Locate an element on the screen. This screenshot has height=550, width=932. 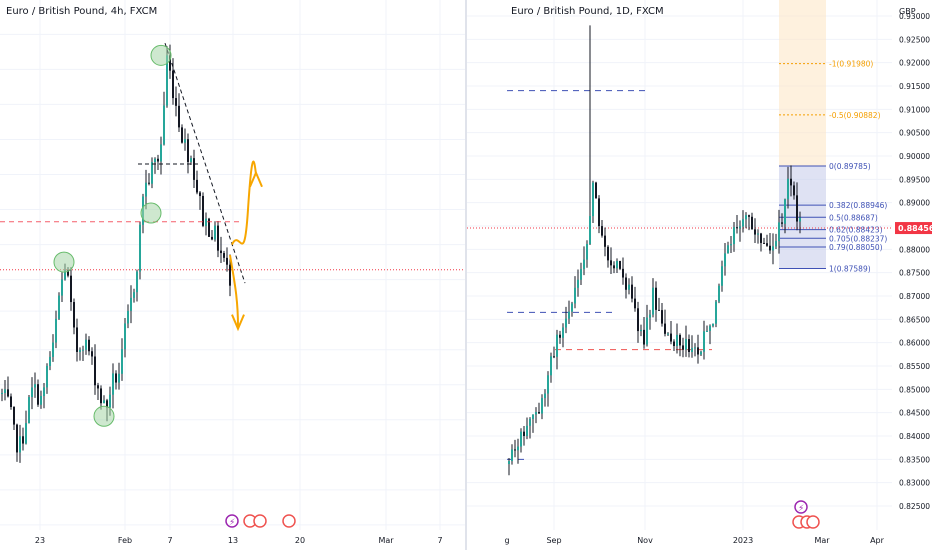
fib-level-label: 1(0.87589) is located at coordinates (850, 269).